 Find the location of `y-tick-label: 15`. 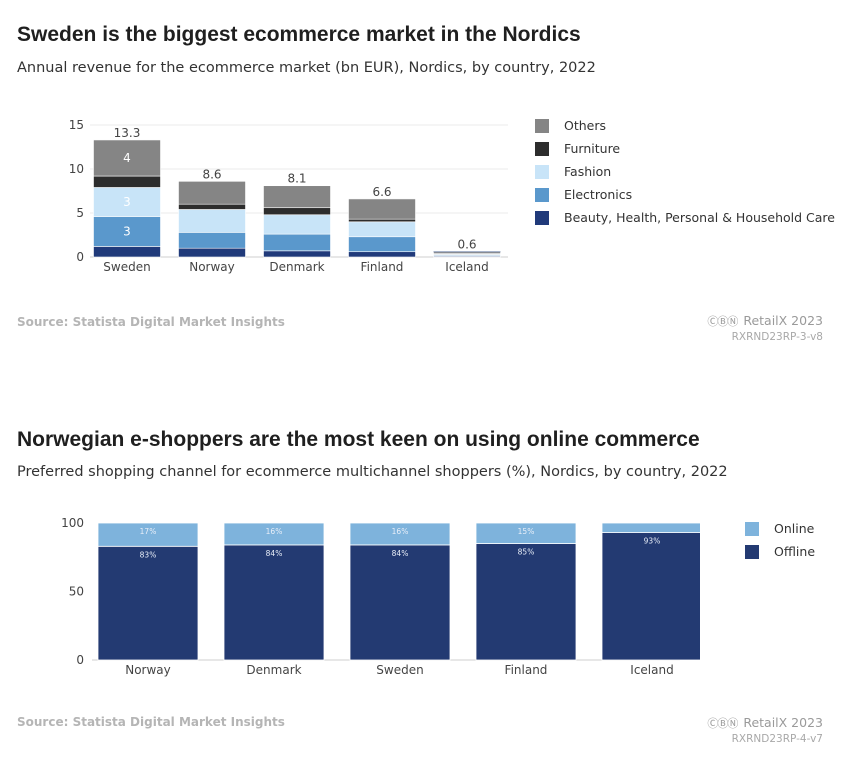

y-tick-label: 15 is located at coordinates (76, 125).